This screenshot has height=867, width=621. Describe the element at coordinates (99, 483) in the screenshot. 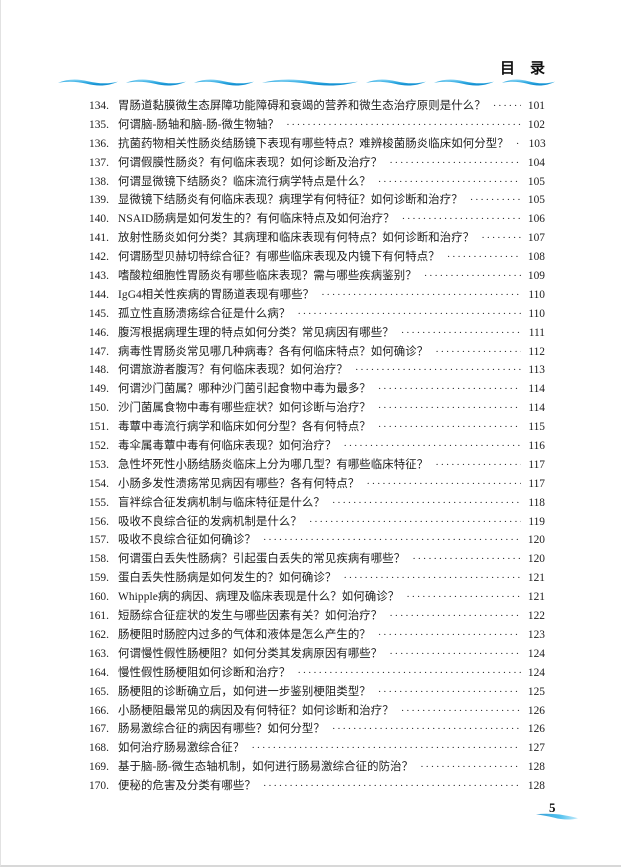

I see `entry-number: 154.` at that location.